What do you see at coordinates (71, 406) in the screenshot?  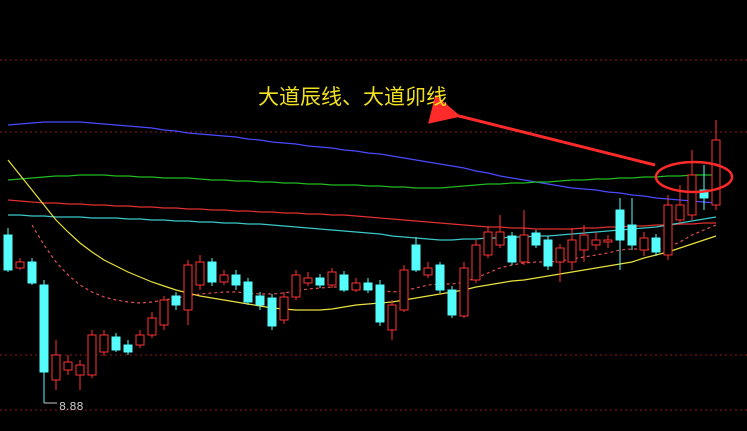 I see `low-label: 8.88` at bounding box center [71, 406].